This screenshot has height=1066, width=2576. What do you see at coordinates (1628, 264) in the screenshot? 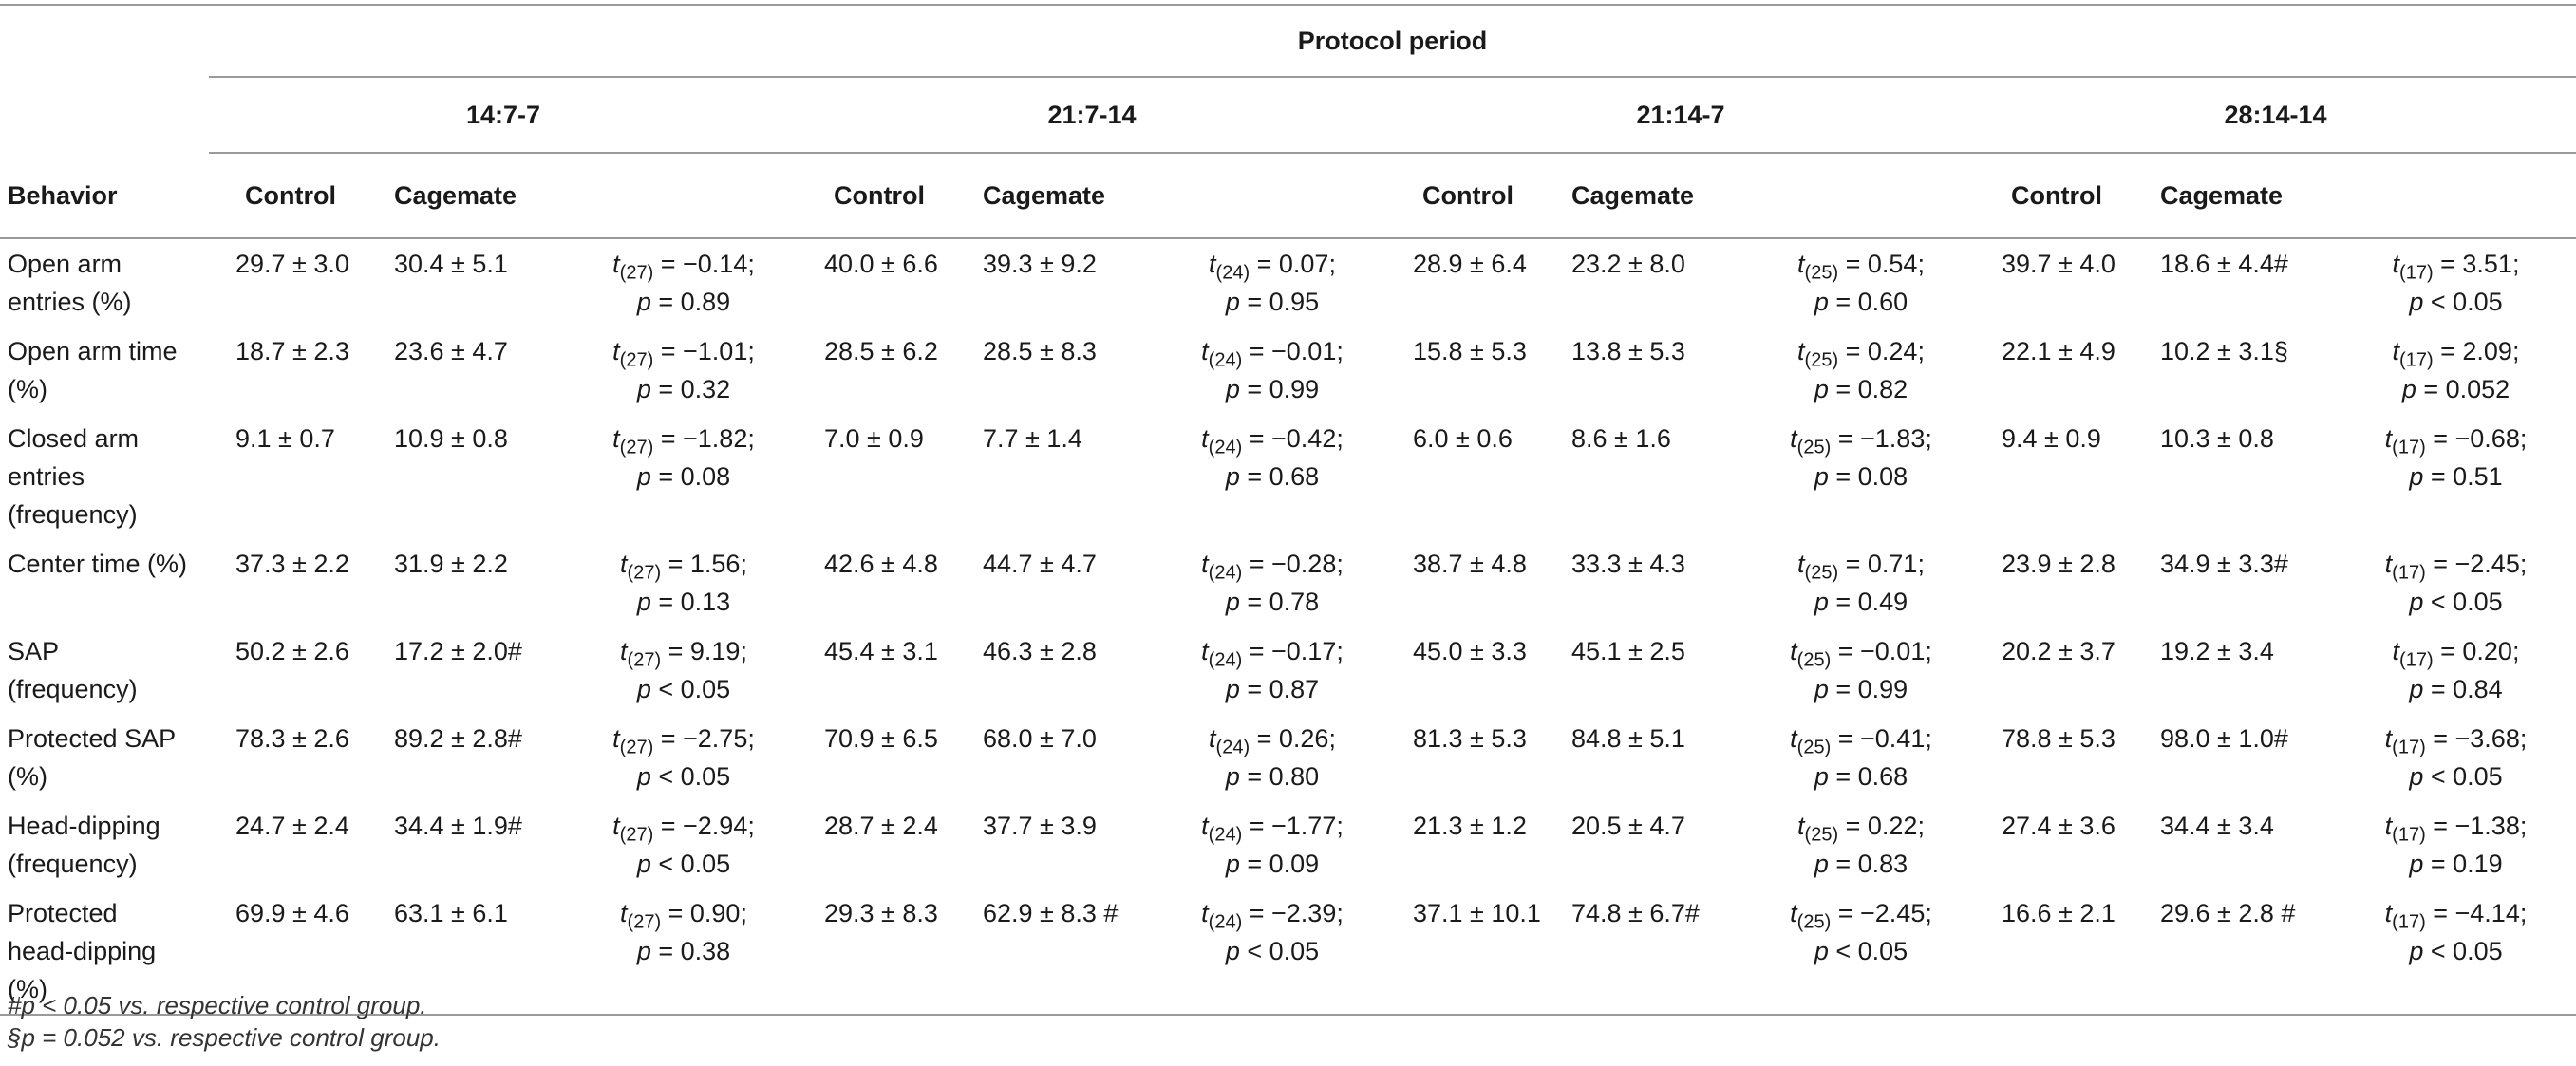
I see `cagemate-value: 23.2 ± 8.0` at bounding box center [1628, 264].